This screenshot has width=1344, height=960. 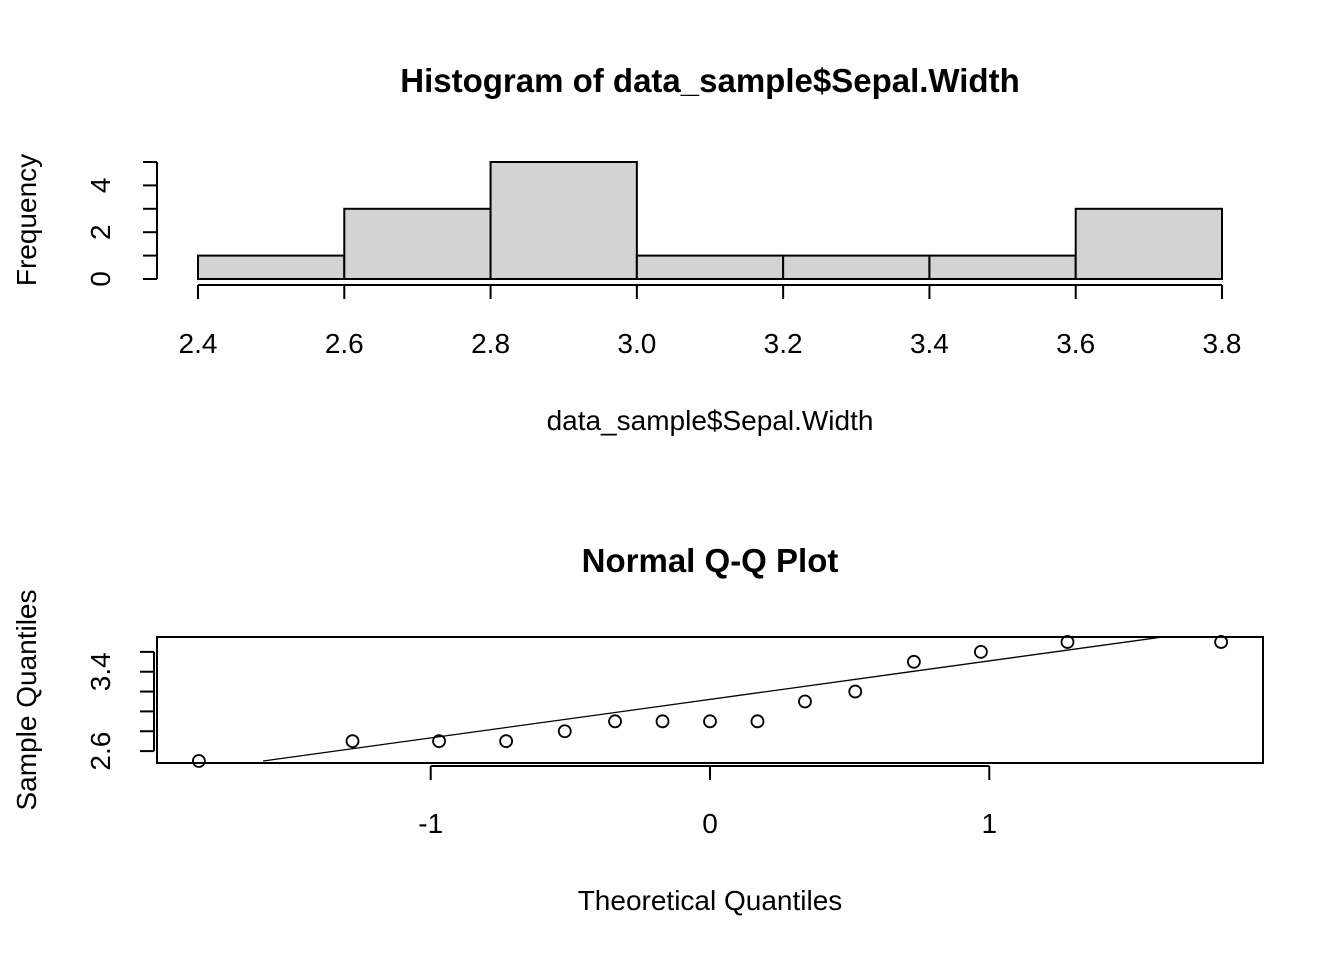 I want to click on qq-x-tick-label: 0, so click(x=710, y=823).